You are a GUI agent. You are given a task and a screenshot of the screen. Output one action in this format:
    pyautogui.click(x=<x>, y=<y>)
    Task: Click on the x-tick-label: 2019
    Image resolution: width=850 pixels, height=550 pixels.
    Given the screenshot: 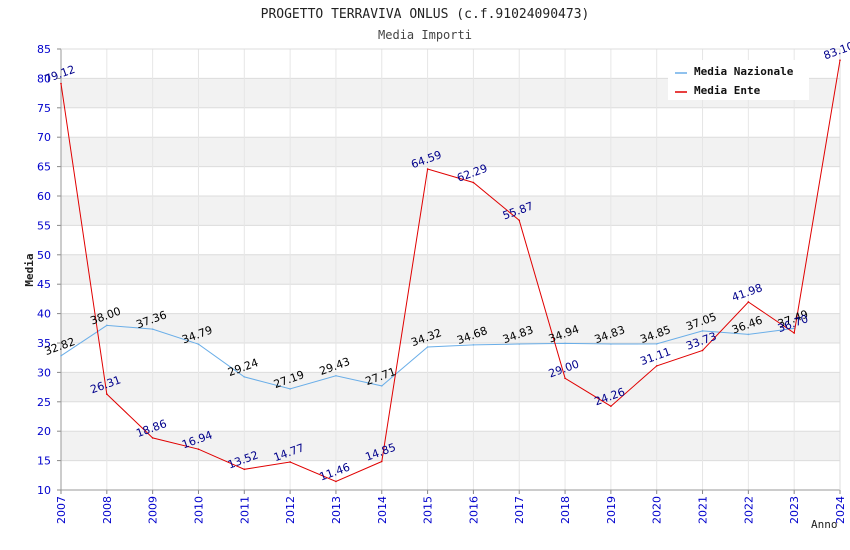 What is the action you would take?
    pyautogui.click(x=611, y=510)
    